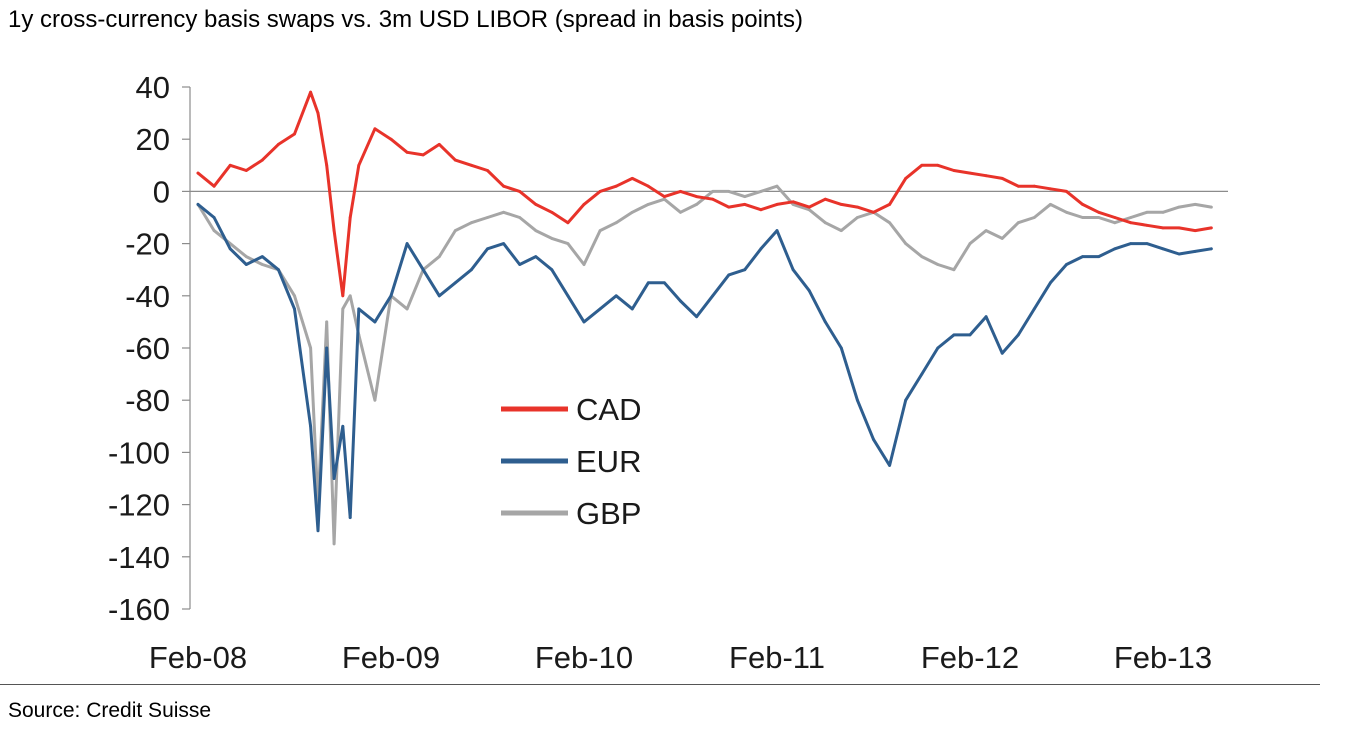 This screenshot has width=1354, height=742. Describe the element at coordinates (139, 557) in the screenshot. I see `y-tick-label: -140` at that location.